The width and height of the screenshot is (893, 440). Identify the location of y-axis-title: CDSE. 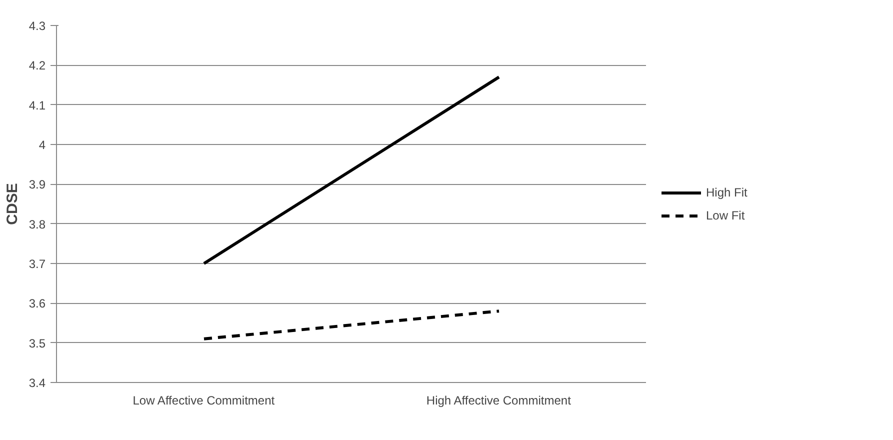
(12, 204).